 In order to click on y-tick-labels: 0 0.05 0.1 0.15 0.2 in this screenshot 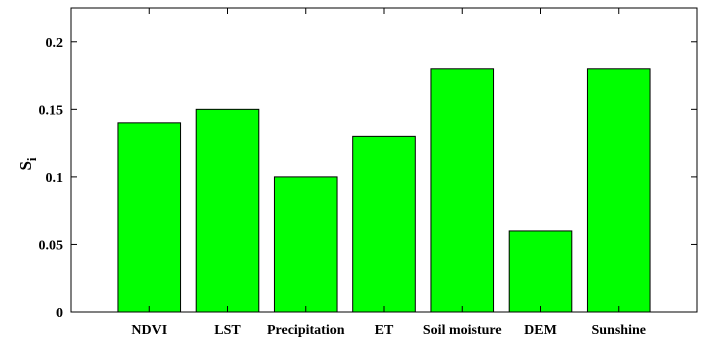, I will do `click(51, 178)`.